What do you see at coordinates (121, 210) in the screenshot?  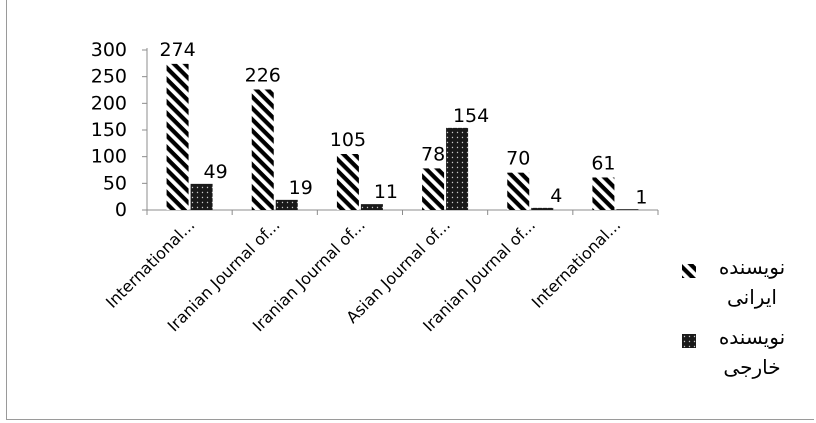 I see `y-tick-label: 0` at bounding box center [121, 210].